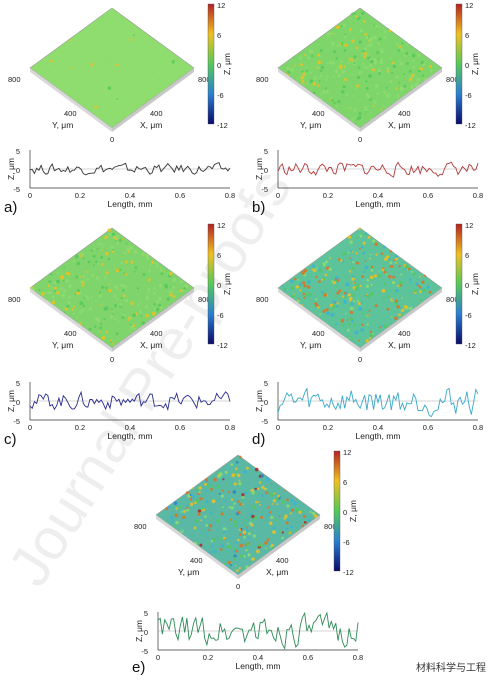  Describe the element at coordinates (428, 427) in the screenshot. I see `profile-x-tick: 0.6` at that location.